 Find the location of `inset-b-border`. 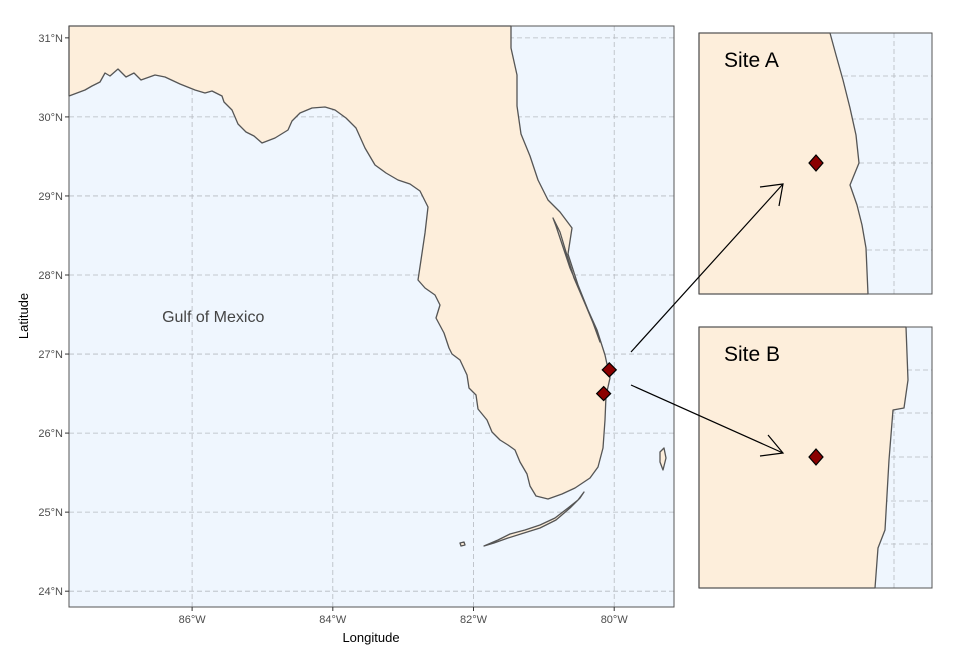

inset-b-border is located at coordinates (815, 457).